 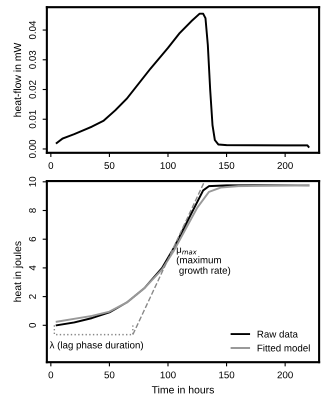 What do you see at coordinates (18, 79) in the screenshot?
I see `y-axis-title: heat-flow in mW` at bounding box center [18, 79].